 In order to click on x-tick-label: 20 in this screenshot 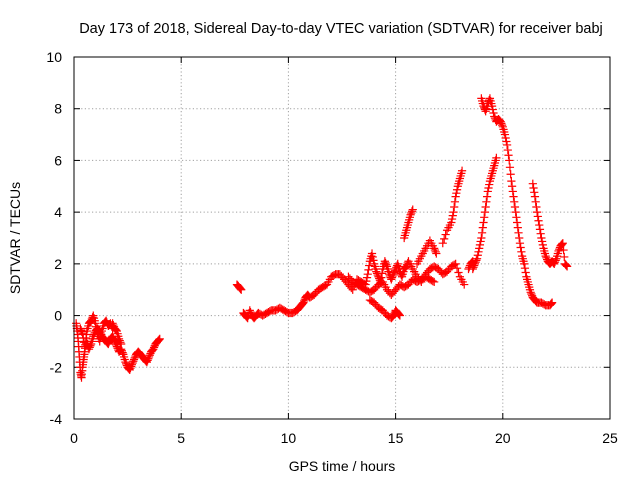, I will do `click(503, 438)`.